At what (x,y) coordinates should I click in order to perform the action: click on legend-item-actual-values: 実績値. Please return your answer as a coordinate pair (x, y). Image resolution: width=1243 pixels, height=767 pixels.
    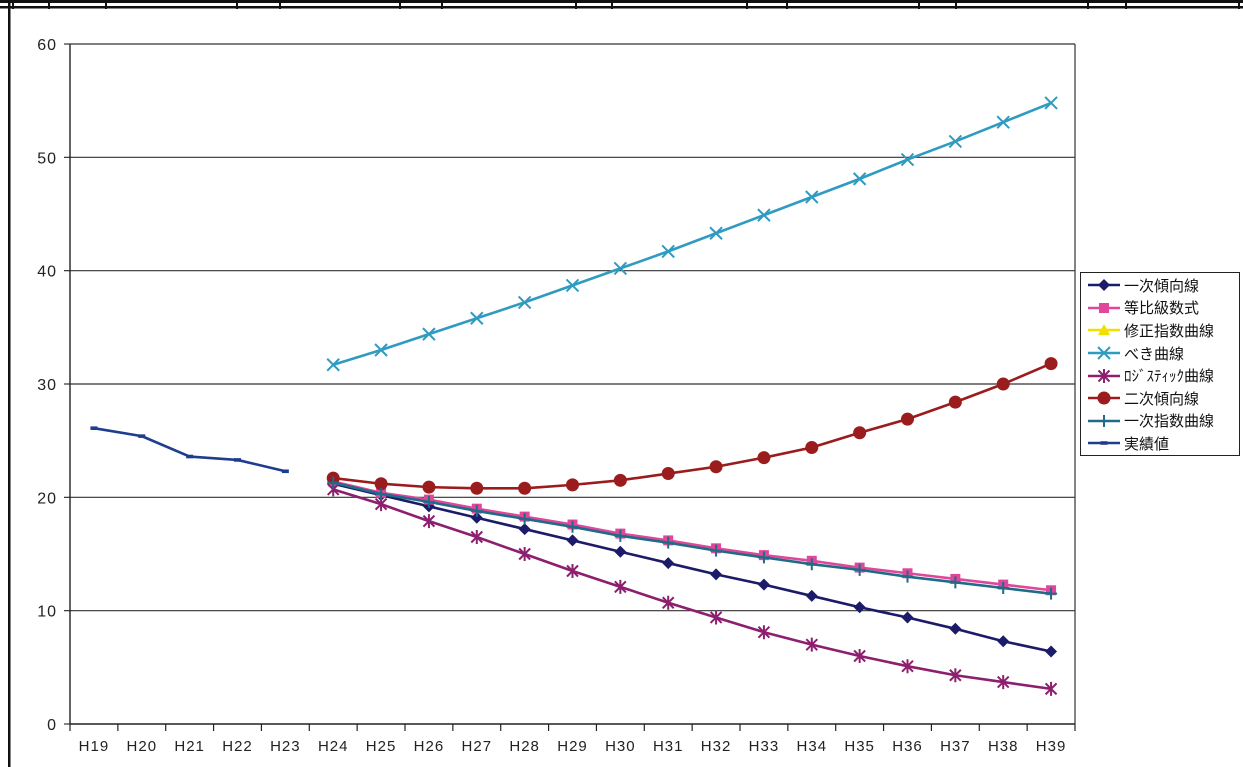
    Looking at the image, I should click on (1163, 443).